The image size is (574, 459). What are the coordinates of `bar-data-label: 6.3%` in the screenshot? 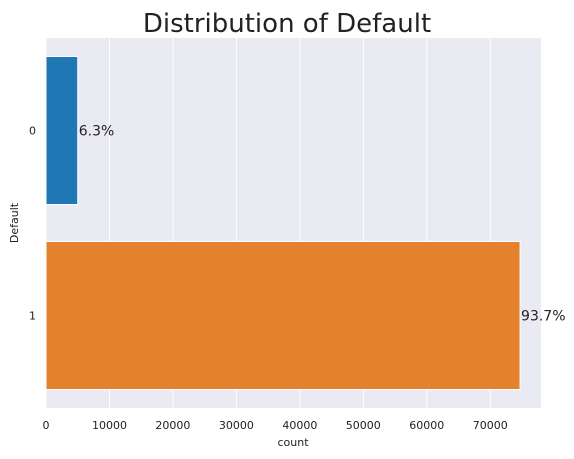 It's located at (97, 132).